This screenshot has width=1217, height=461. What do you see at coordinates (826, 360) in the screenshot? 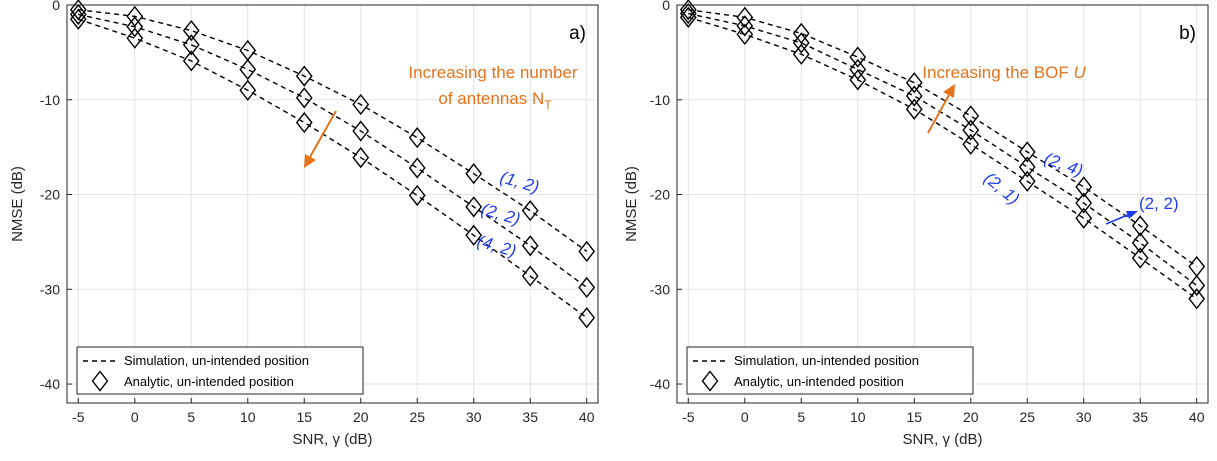
I see `legend-entry-simulation: Simulation, un-intended position` at bounding box center [826, 360].